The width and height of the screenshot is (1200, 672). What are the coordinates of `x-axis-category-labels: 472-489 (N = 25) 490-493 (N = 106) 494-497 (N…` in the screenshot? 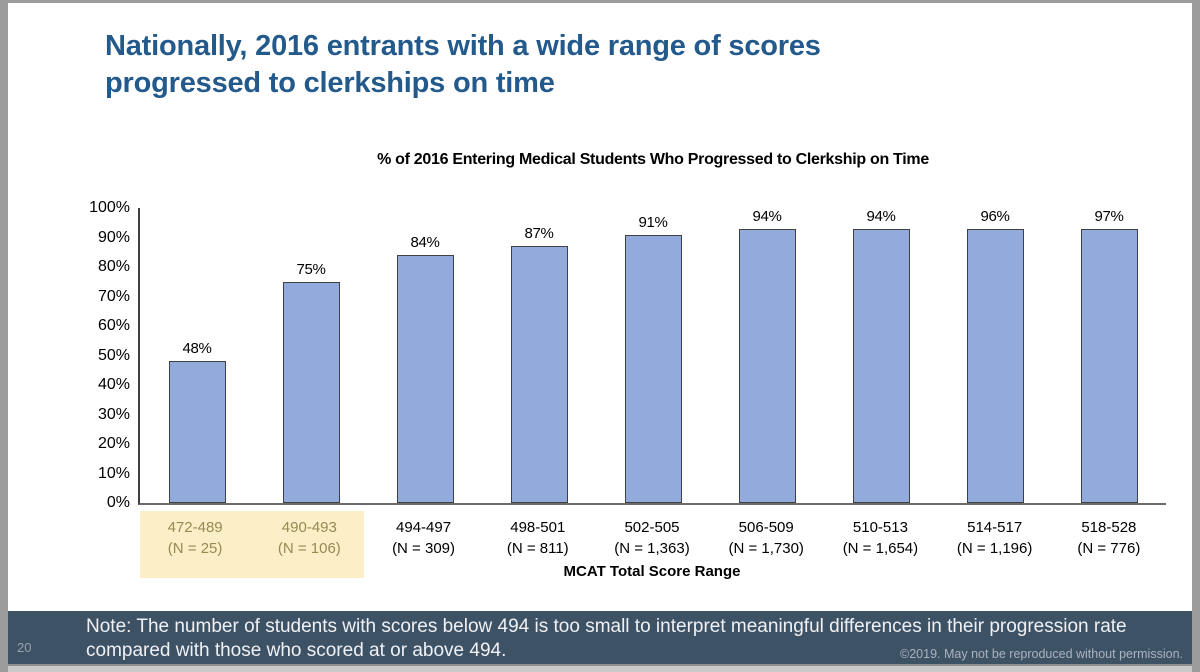 It's located at (652, 538).